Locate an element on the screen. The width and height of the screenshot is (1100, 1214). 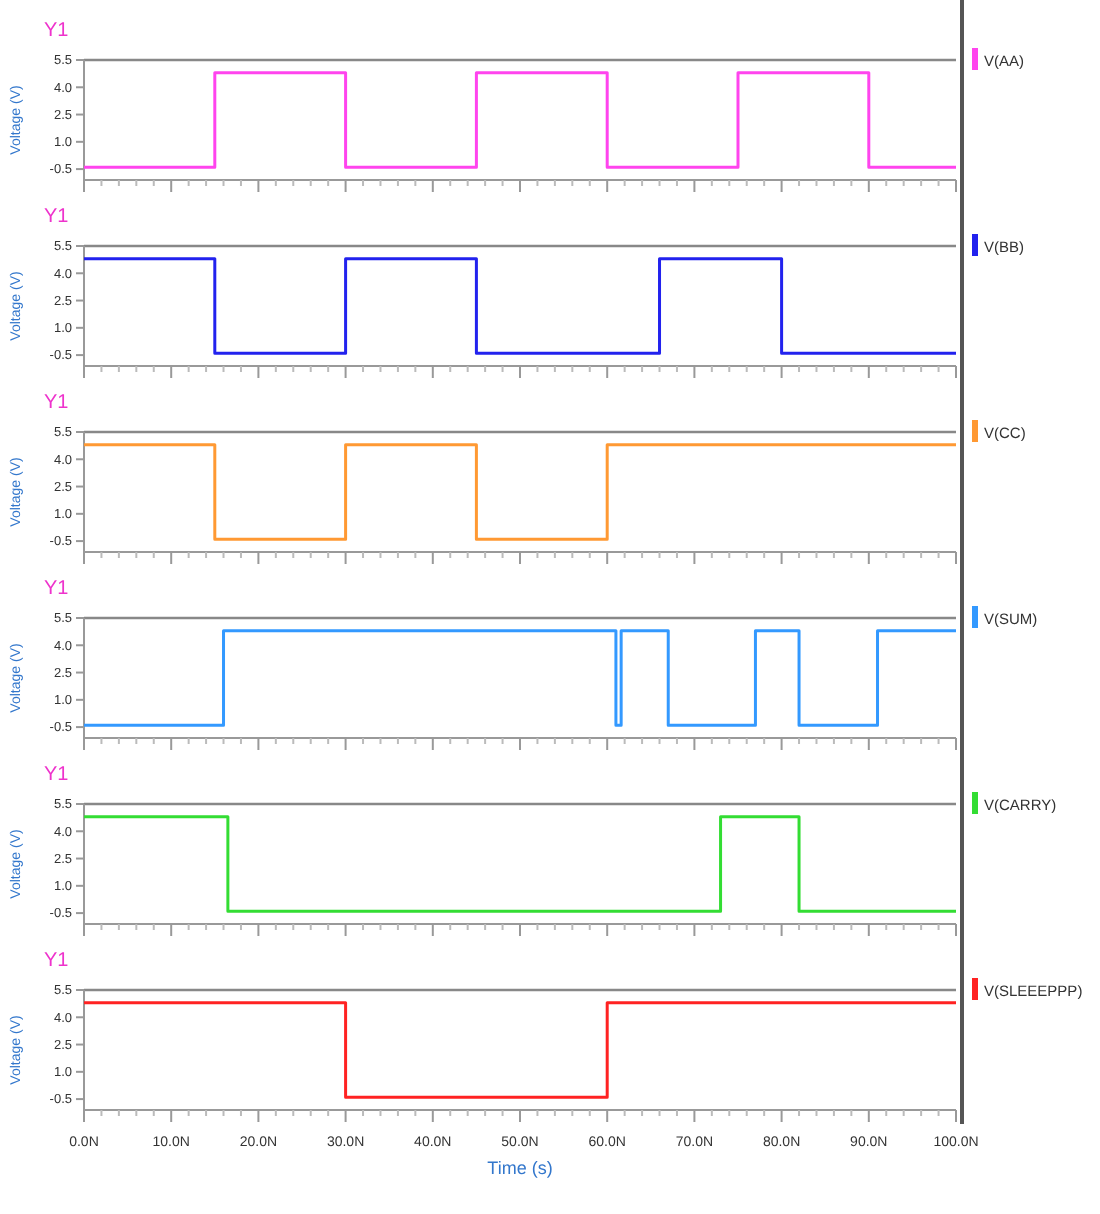
x-axis-title: Time (s) is located at coordinates (520, 1168).